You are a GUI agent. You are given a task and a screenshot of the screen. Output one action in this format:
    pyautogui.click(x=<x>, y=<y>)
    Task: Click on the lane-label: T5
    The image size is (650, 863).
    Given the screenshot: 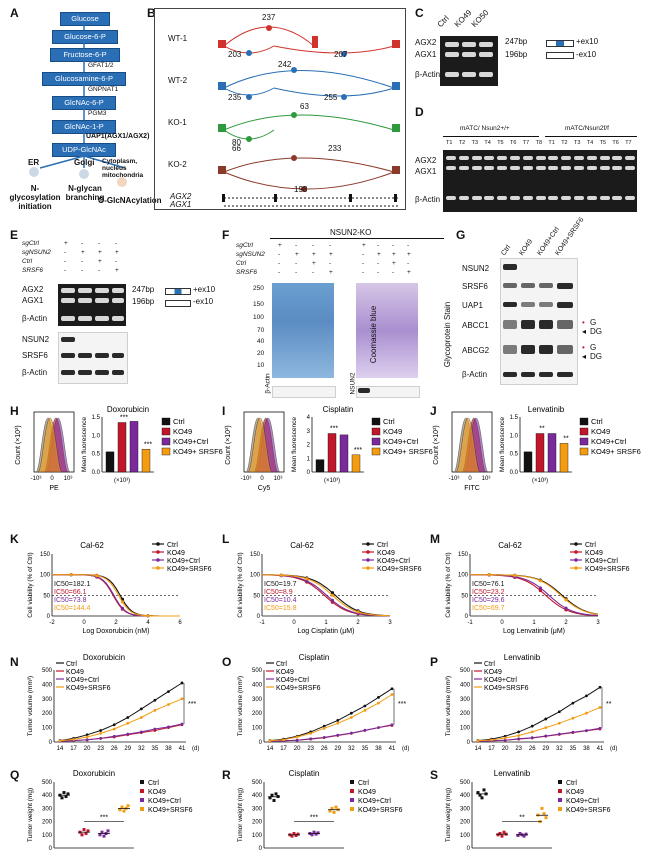 What is the action you would take?
    pyautogui.click(x=500, y=143)
    